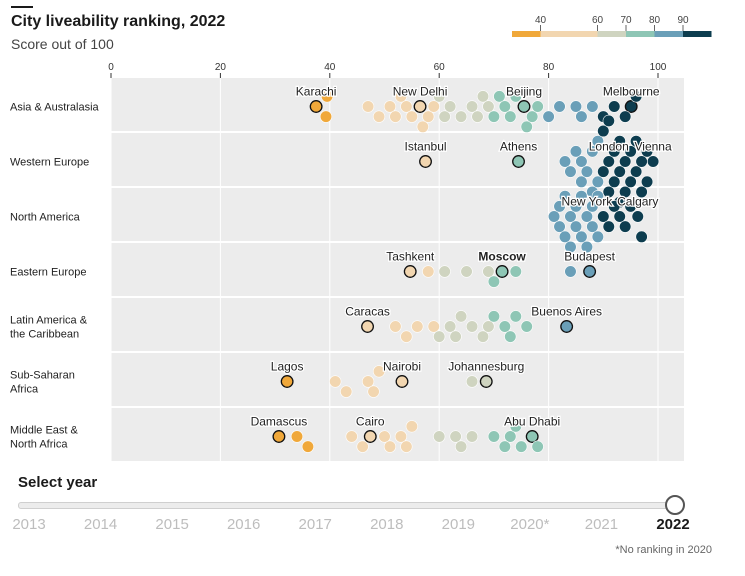 This screenshot has width=745, height=576. What do you see at coordinates (608, 161) in the screenshot?
I see `city-dot-london` at bounding box center [608, 161].